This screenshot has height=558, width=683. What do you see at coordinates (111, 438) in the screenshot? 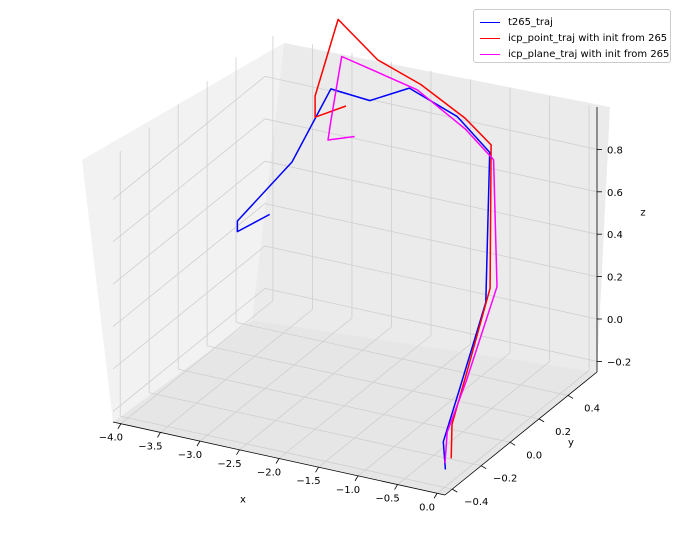
I see `x-tick-label: −4.0` at bounding box center [111, 438].